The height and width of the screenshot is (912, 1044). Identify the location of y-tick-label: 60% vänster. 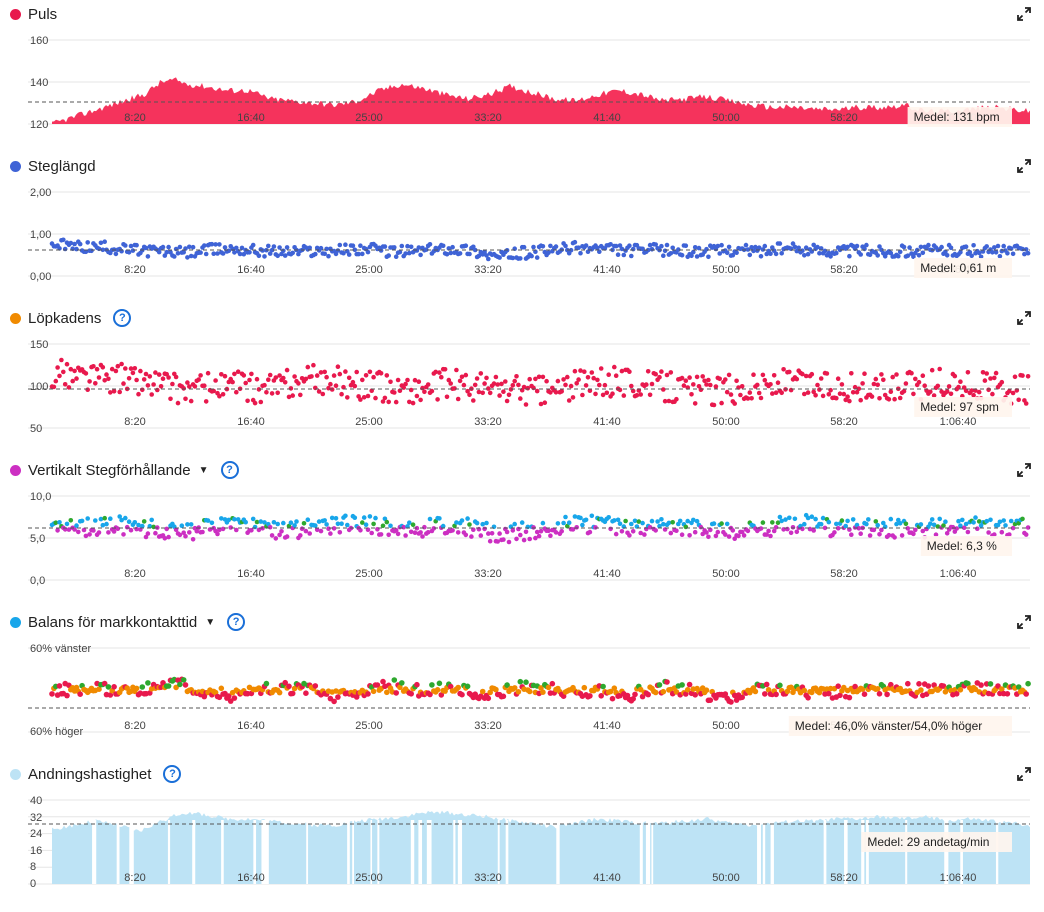
(60, 649).